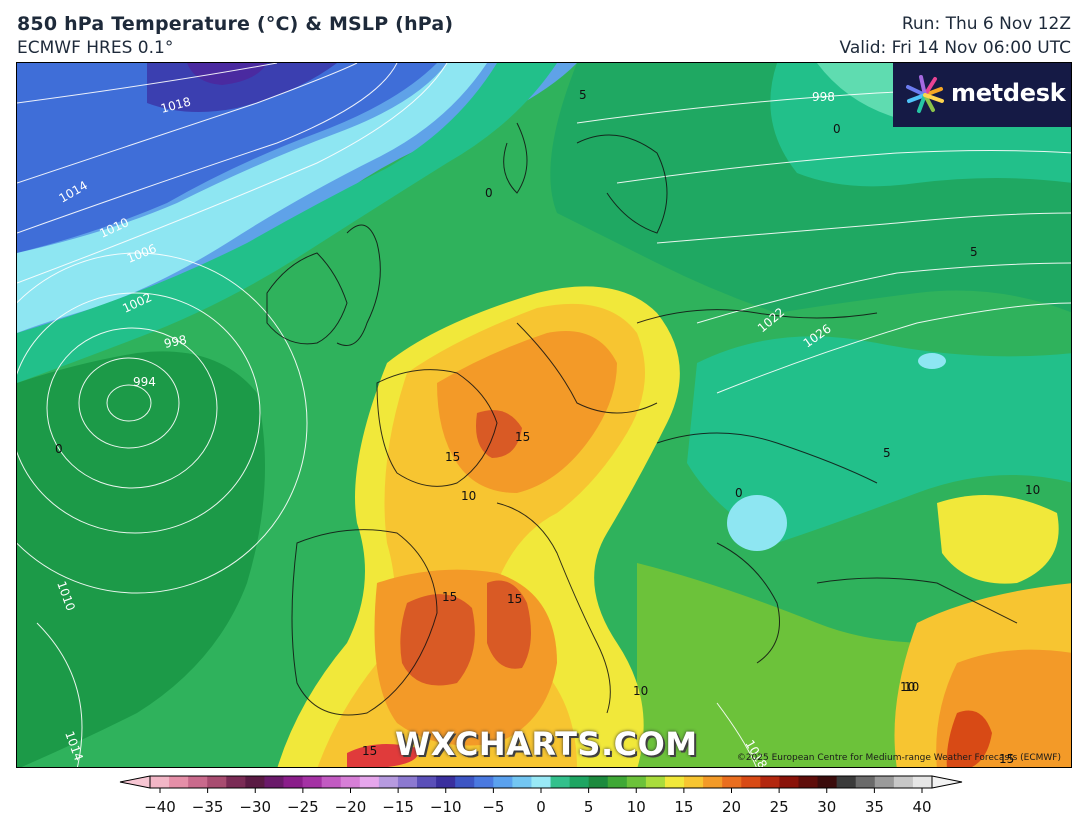 This screenshot has width=1088, height=833. I want to click on metdesk-burst-icon, so click(925, 94).